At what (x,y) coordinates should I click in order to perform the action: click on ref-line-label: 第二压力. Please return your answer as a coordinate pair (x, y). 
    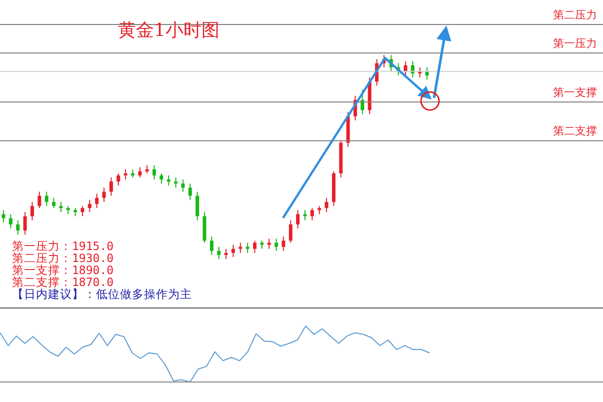
    Looking at the image, I should click on (575, 15).